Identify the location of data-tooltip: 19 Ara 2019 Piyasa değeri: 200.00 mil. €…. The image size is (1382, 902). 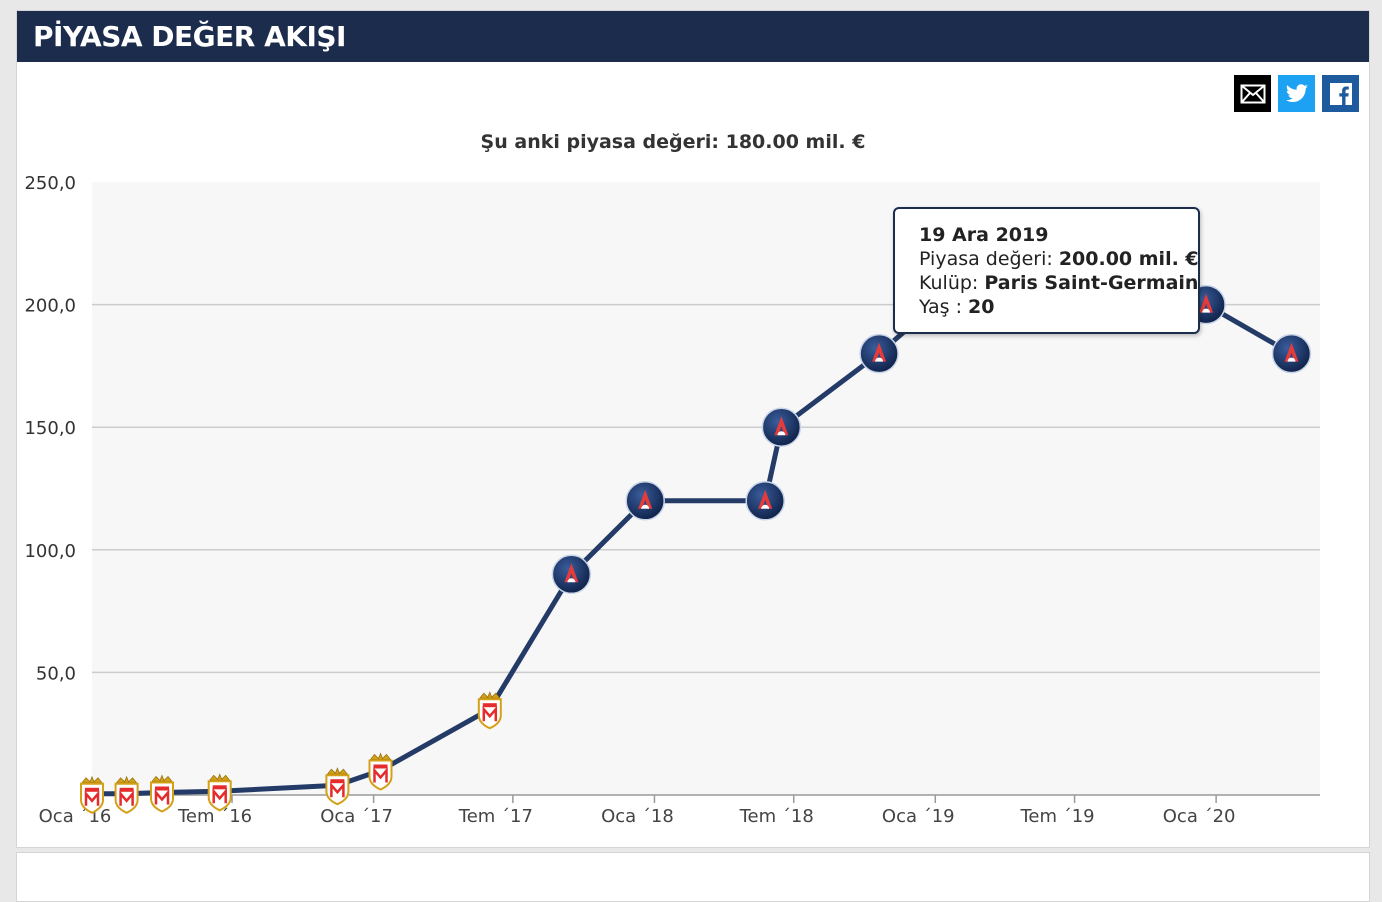
(1046, 270).